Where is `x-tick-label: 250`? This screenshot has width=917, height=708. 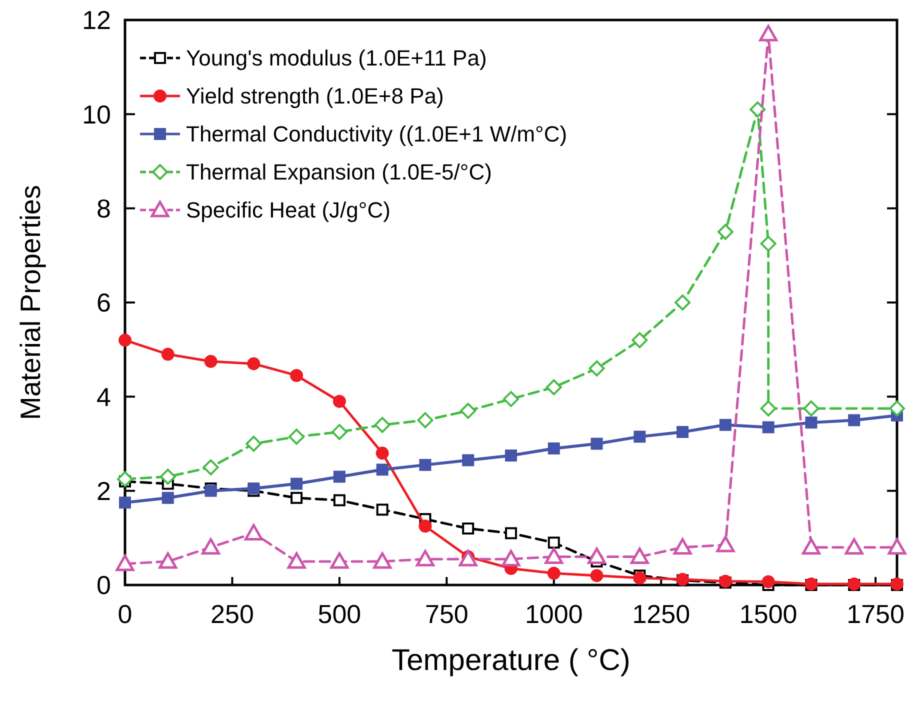
x-tick-label: 250 is located at coordinates (232, 614).